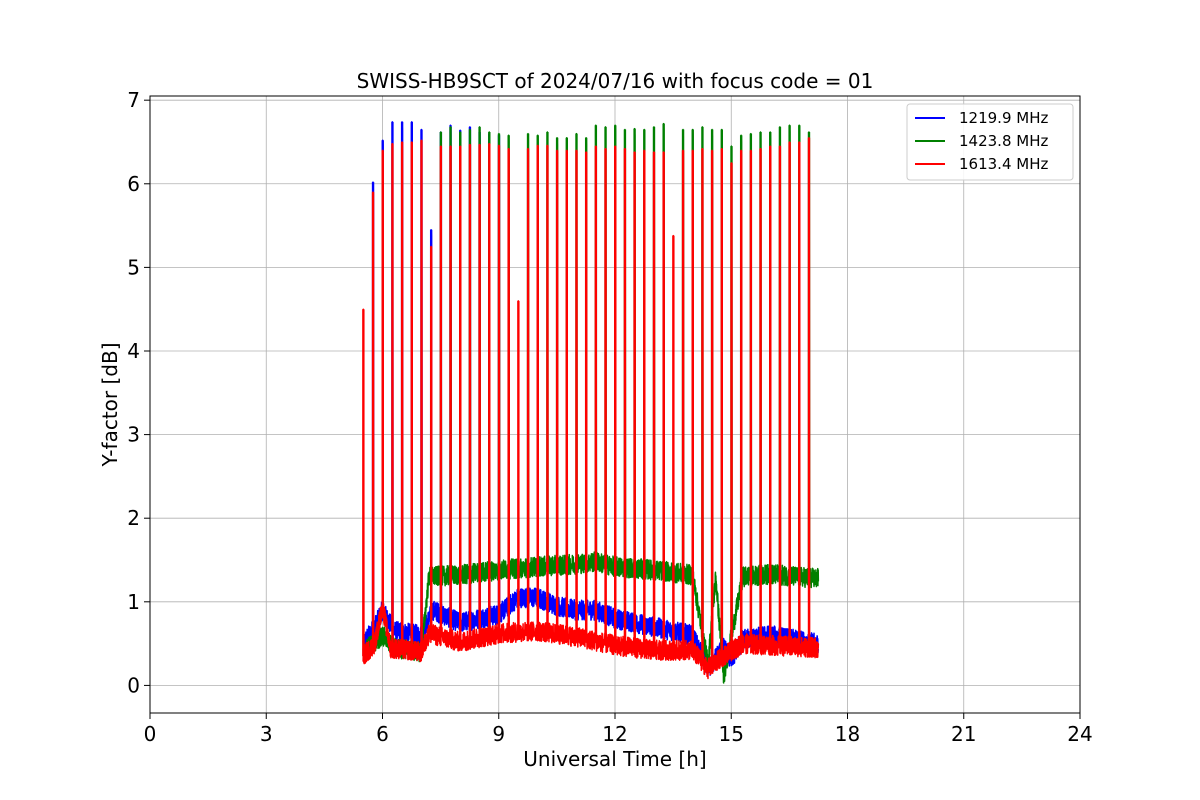 Image resolution: width=1200 pixels, height=800 pixels. I want to click on legend-box, so click(990, 142).